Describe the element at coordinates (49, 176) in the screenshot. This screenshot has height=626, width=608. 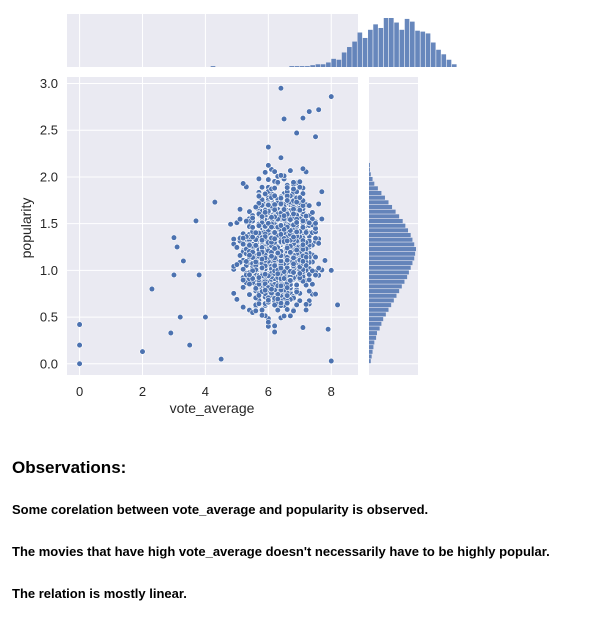
I see `y-tick-label: 2.0` at that location.